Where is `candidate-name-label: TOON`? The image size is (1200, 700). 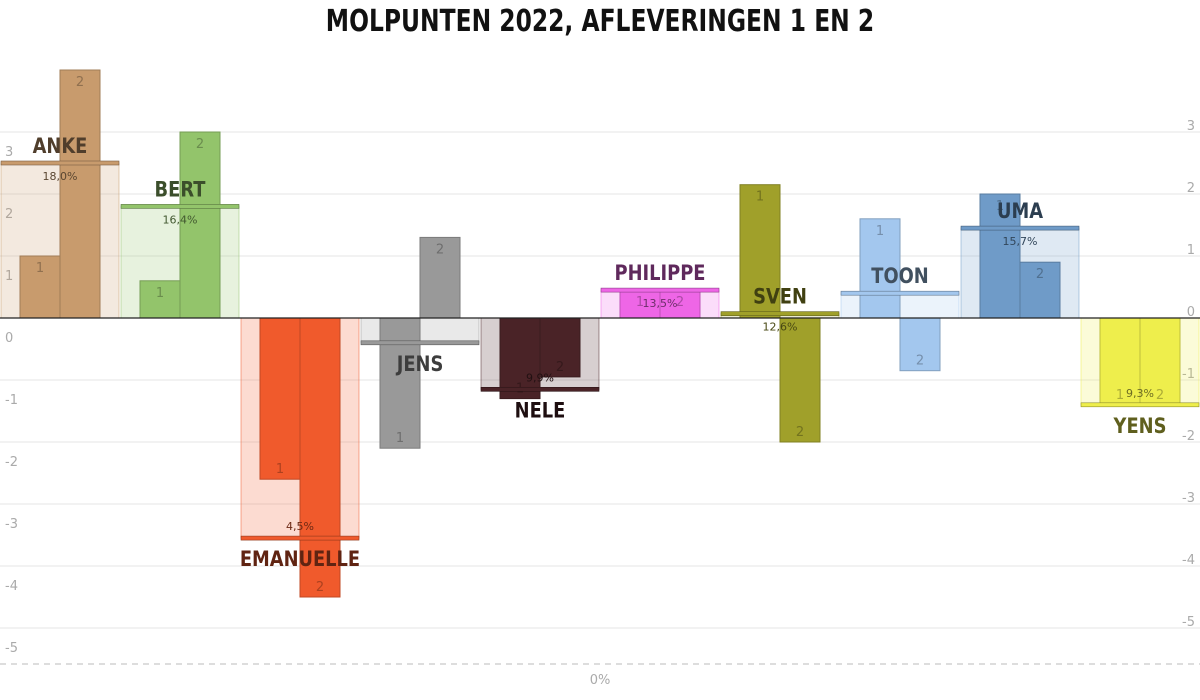 candidate-name-label: TOON is located at coordinates (899, 276).